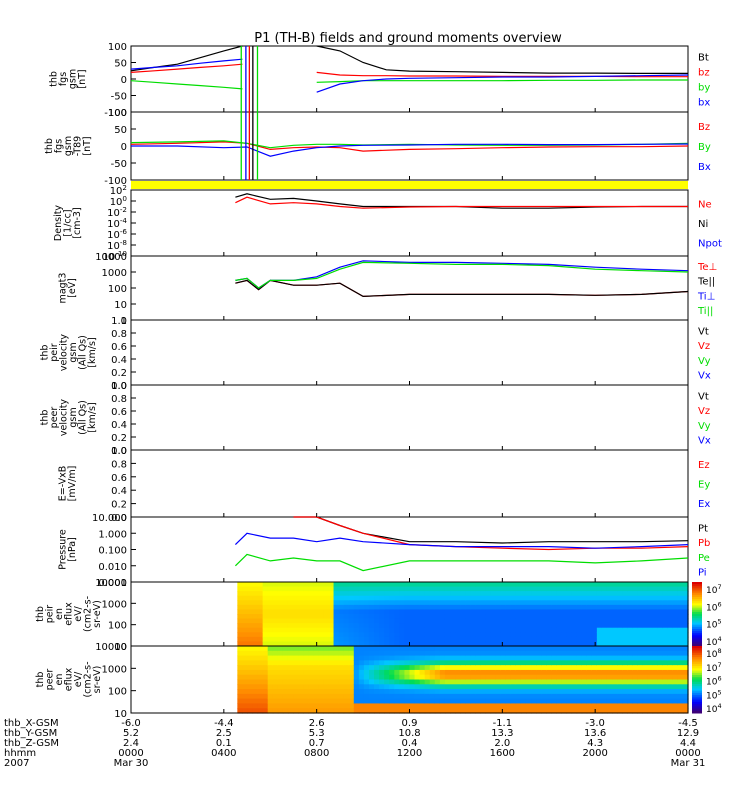  I want to click on time-row-value: 2.0, so click(502, 743).